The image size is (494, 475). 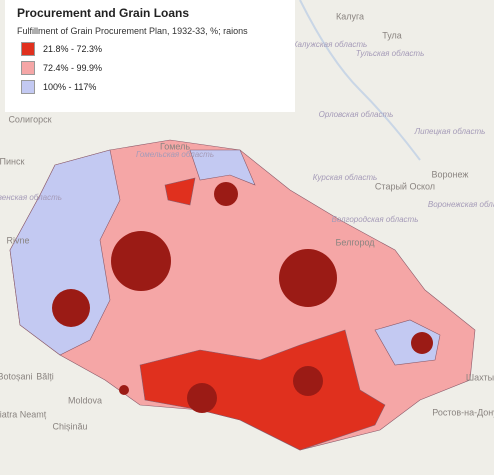 I want to click on place-label: Солигорск, so click(x=29, y=119).